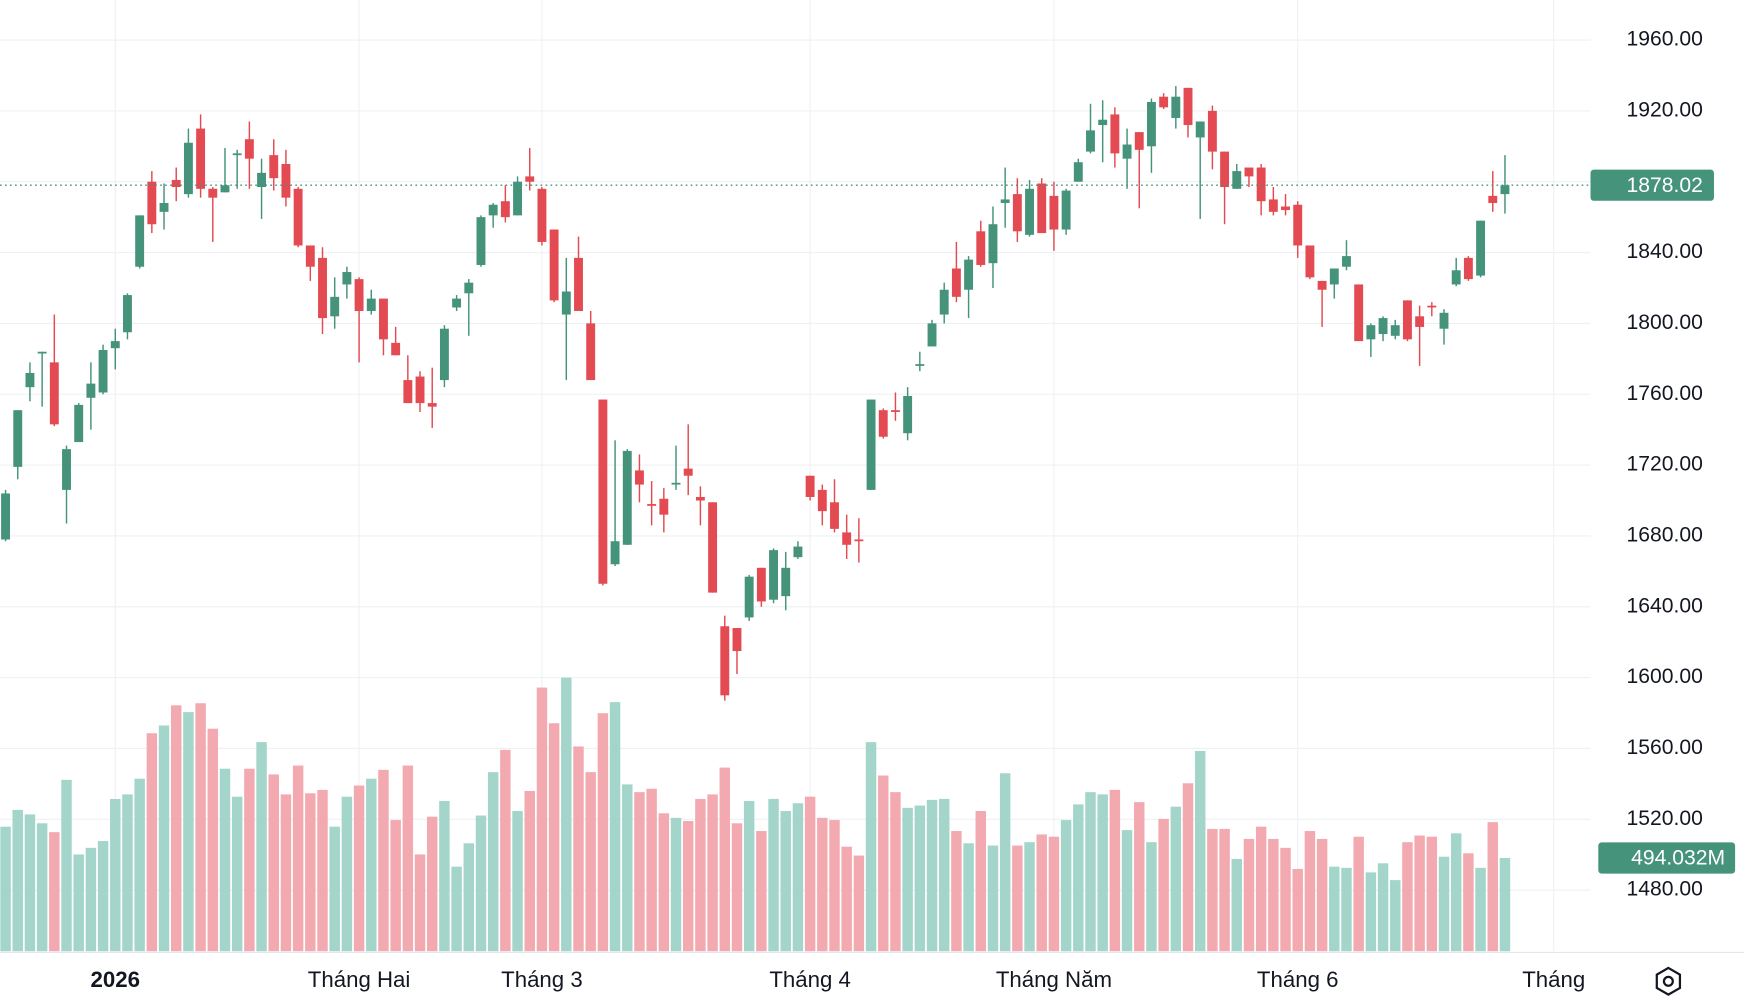  I want to click on y-tick-label: 1720.00, so click(1664, 464).